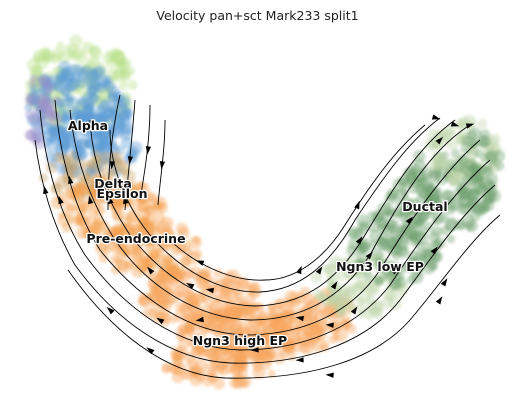 The image size is (515, 408). I want to click on chart-title: Velocity pan+sct Mark233 split1, so click(257, 15).